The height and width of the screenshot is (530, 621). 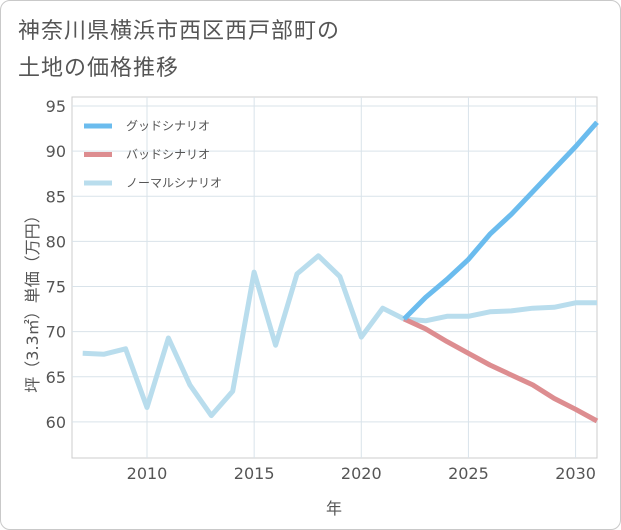 What do you see at coordinates (575, 473) in the screenshot?
I see `x-tick-label: 2030` at bounding box center [575, 473].